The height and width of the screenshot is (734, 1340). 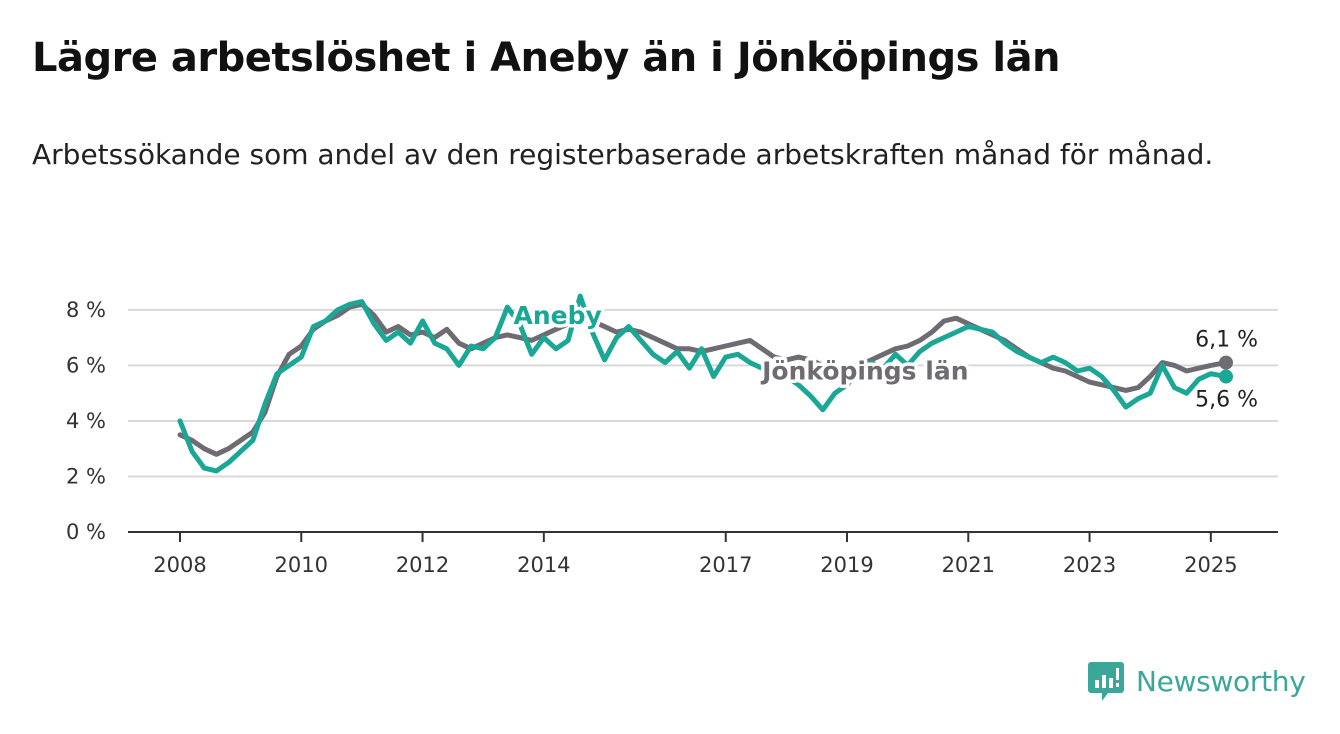 I want to click on brand-name: Newsworthy, so click(x=1221, y=681).